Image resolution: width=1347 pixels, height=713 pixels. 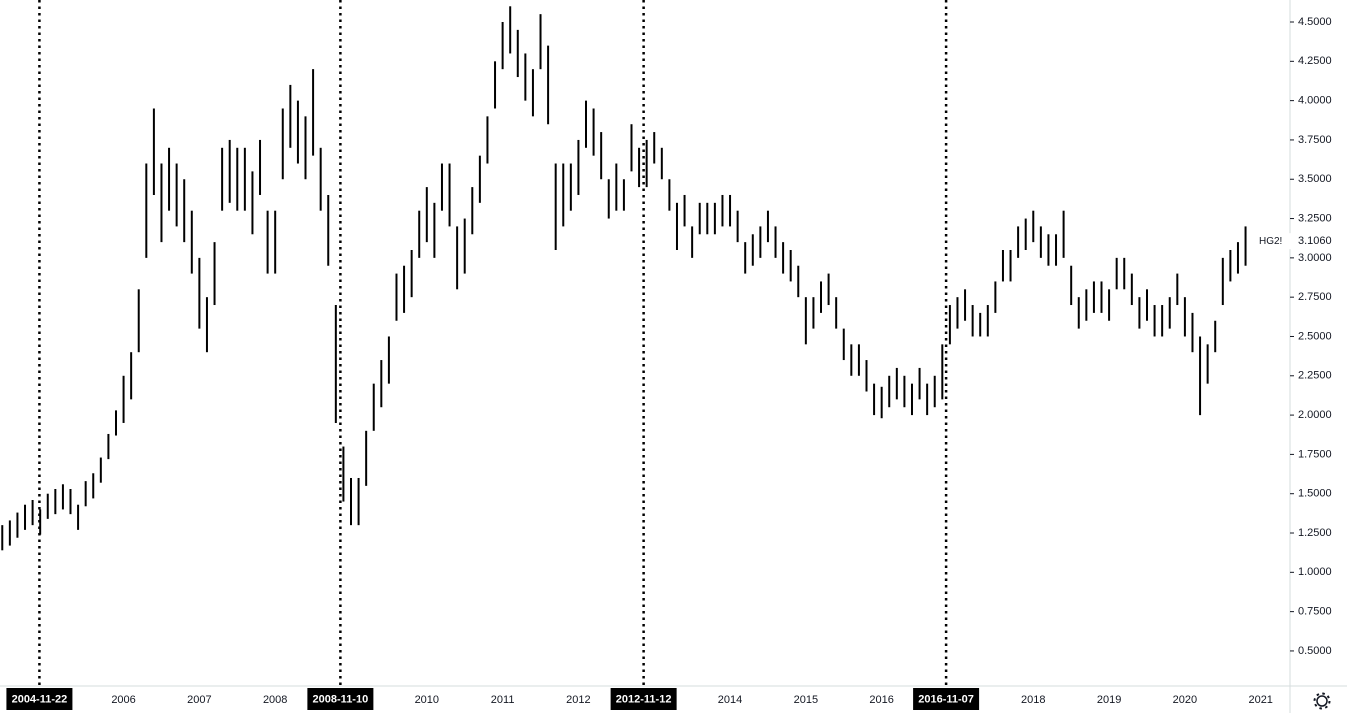 What do you see at coordinates (1315, 612) in the screenshot?
I see `y-tick-label: 0.7500` at bounding box center [1315, 612].